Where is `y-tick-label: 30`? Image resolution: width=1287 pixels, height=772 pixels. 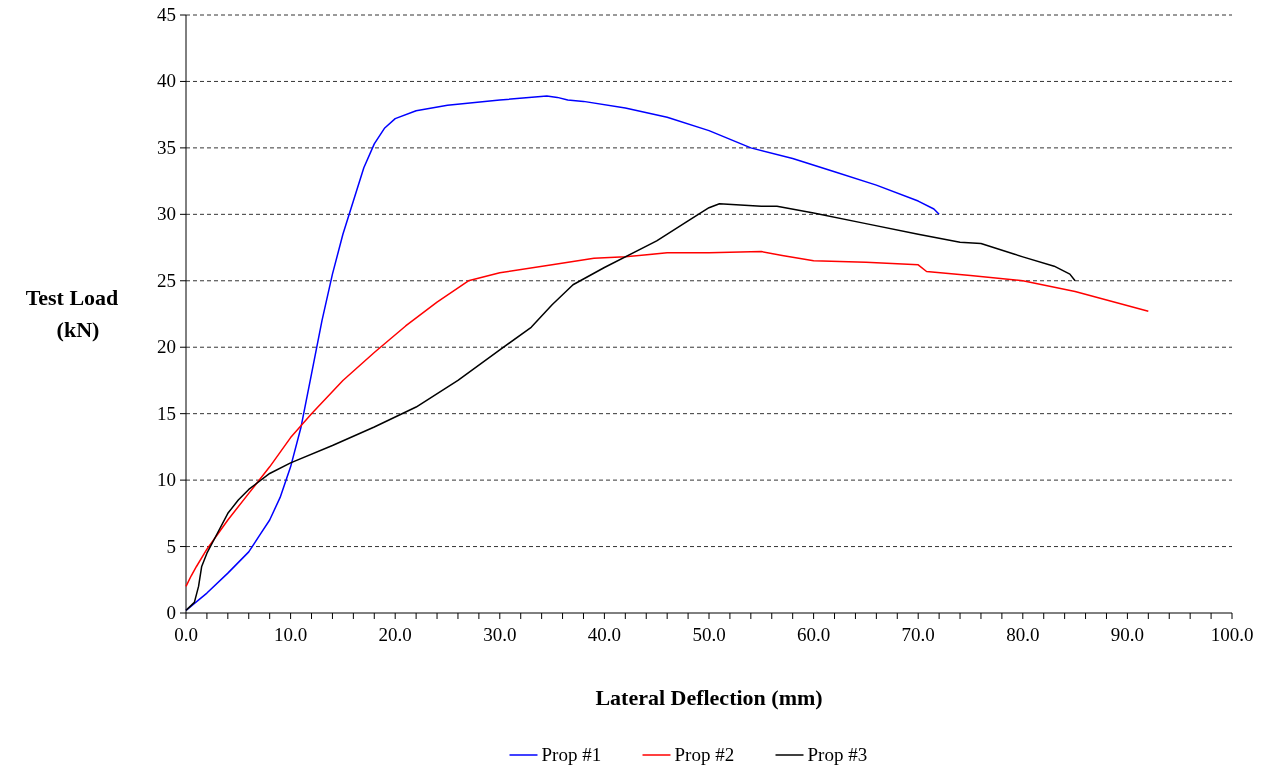 y-tick-label: 30 is located at coordinates (166, 214).